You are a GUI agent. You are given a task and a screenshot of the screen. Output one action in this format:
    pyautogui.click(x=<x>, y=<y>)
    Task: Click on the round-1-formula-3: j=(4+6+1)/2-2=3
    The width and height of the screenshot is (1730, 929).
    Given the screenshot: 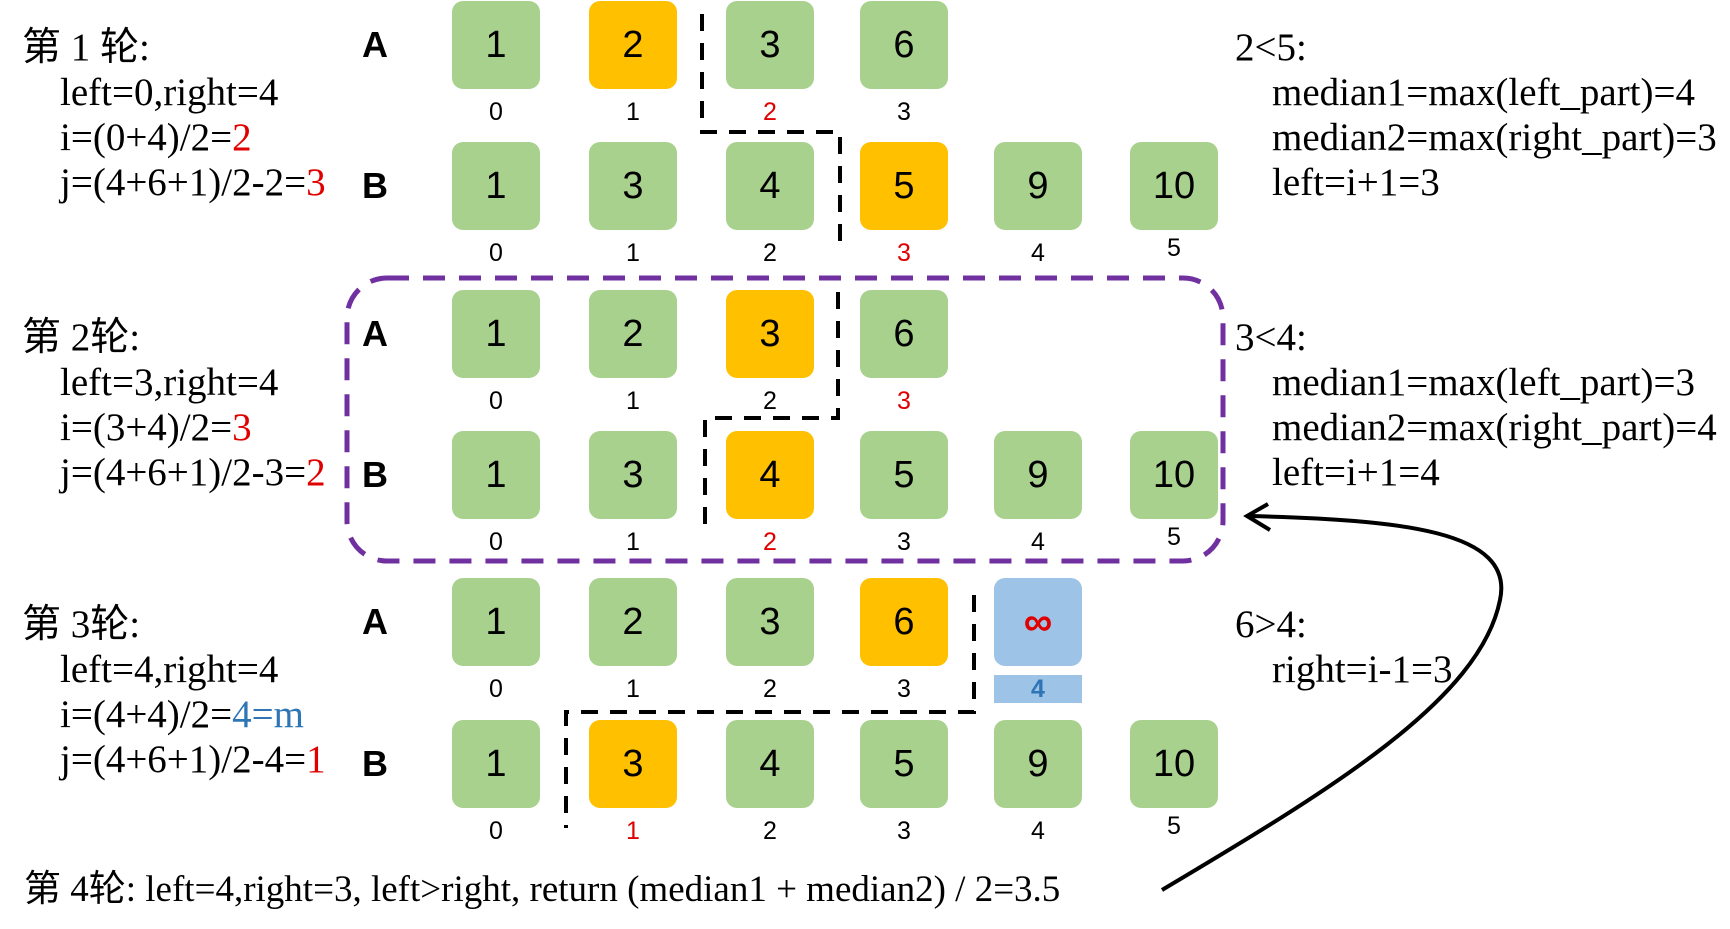 What is the action you would take?
    pyautogui.click(x=193, y=183)
    